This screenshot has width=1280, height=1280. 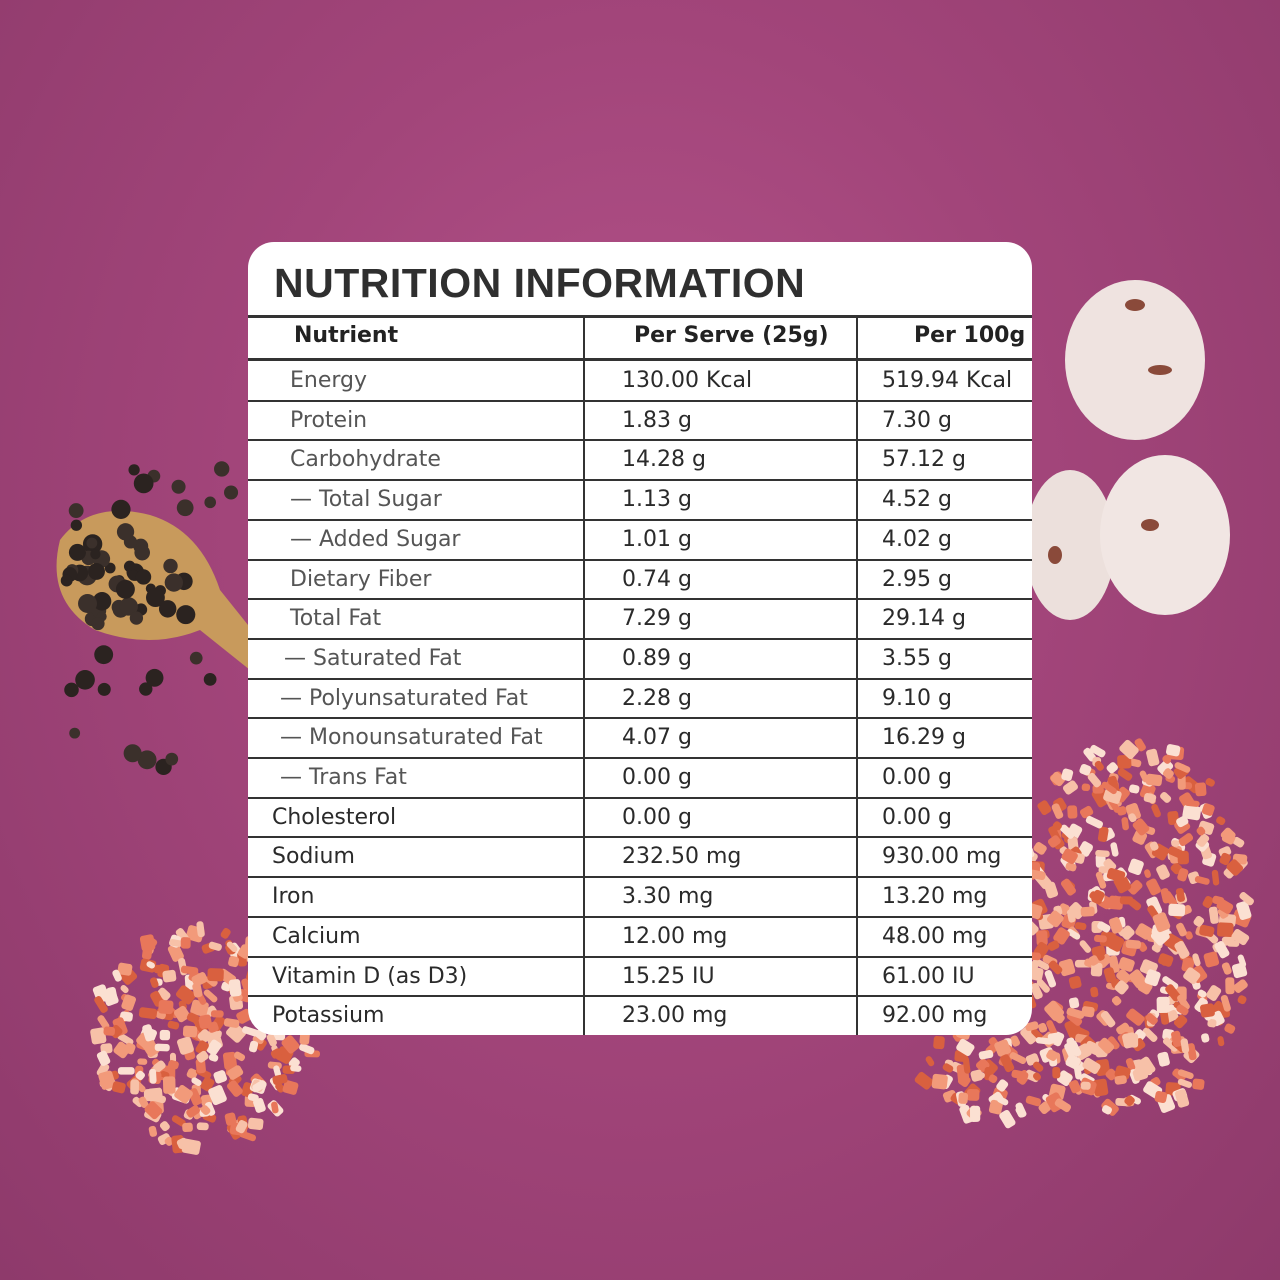 What do you see at coordinates (657, 658) in the screenshot?
I see `nutrient-value: 0.89 g` at bounding box center [657, 658].